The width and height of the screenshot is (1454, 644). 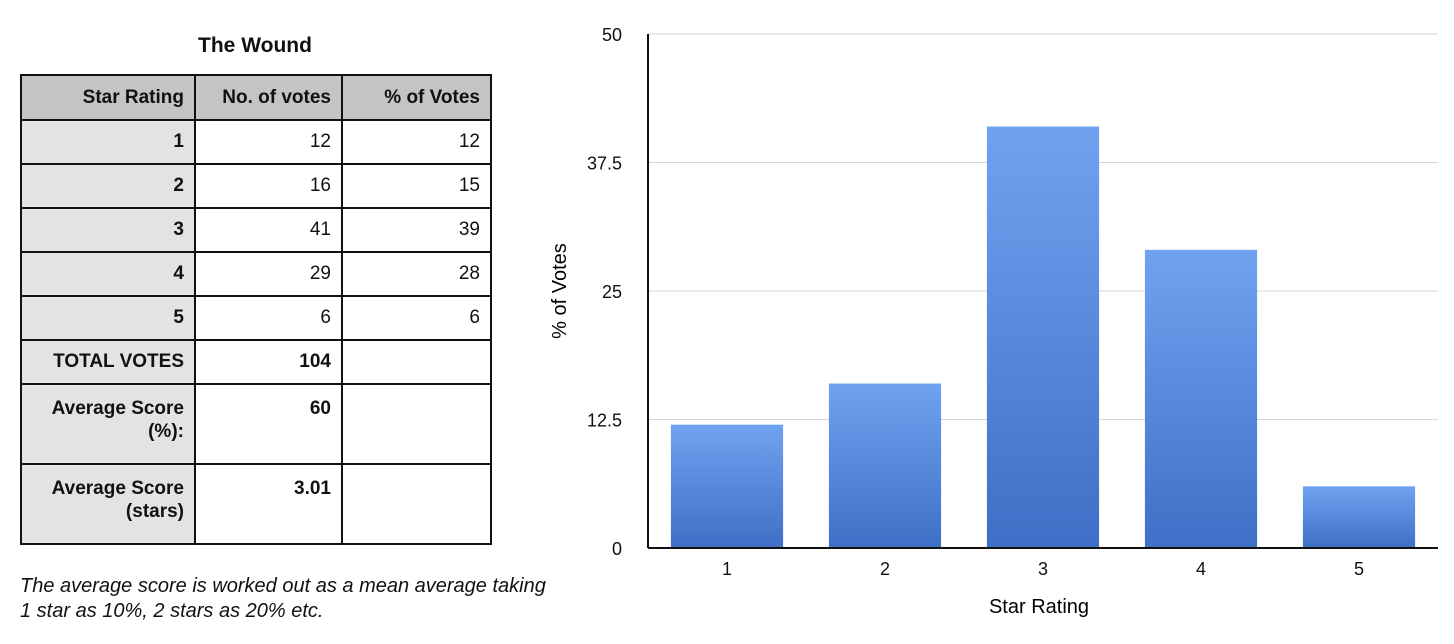 What do you see at coordinates (612, 35) in the screenshot?
I see `y-tick-label: 50` at bounding box center [612, 35].